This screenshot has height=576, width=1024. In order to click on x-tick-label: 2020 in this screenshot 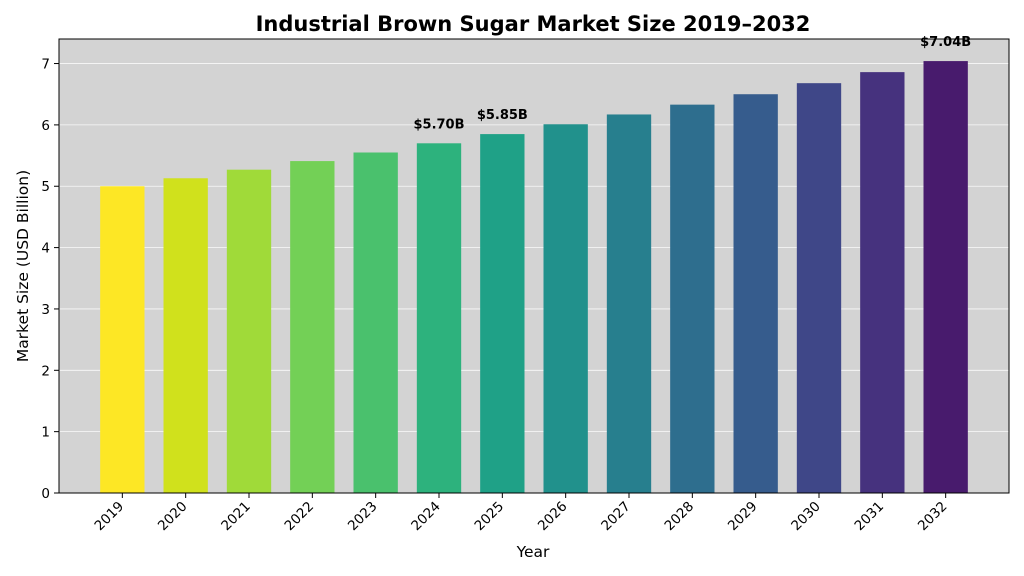, I will do `click(173, 517)`.